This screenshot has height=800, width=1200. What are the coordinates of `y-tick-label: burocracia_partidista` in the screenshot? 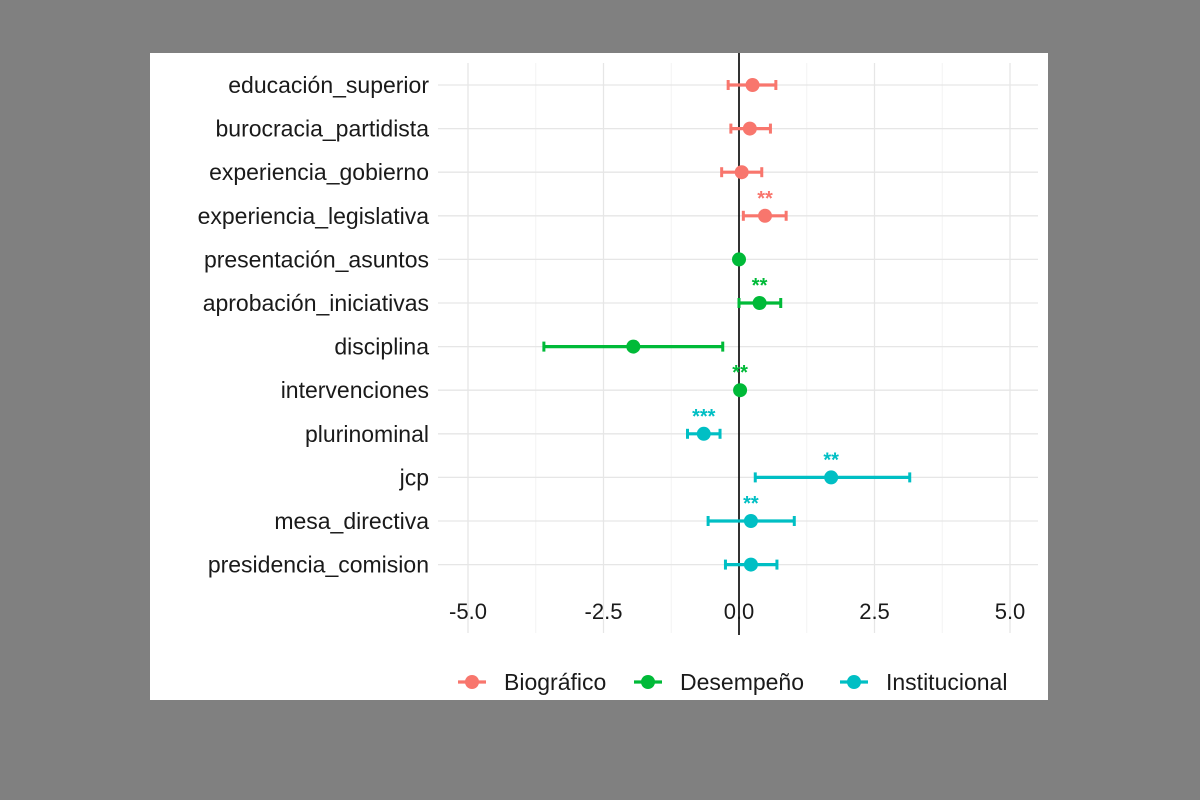 It's located at (322, 129).